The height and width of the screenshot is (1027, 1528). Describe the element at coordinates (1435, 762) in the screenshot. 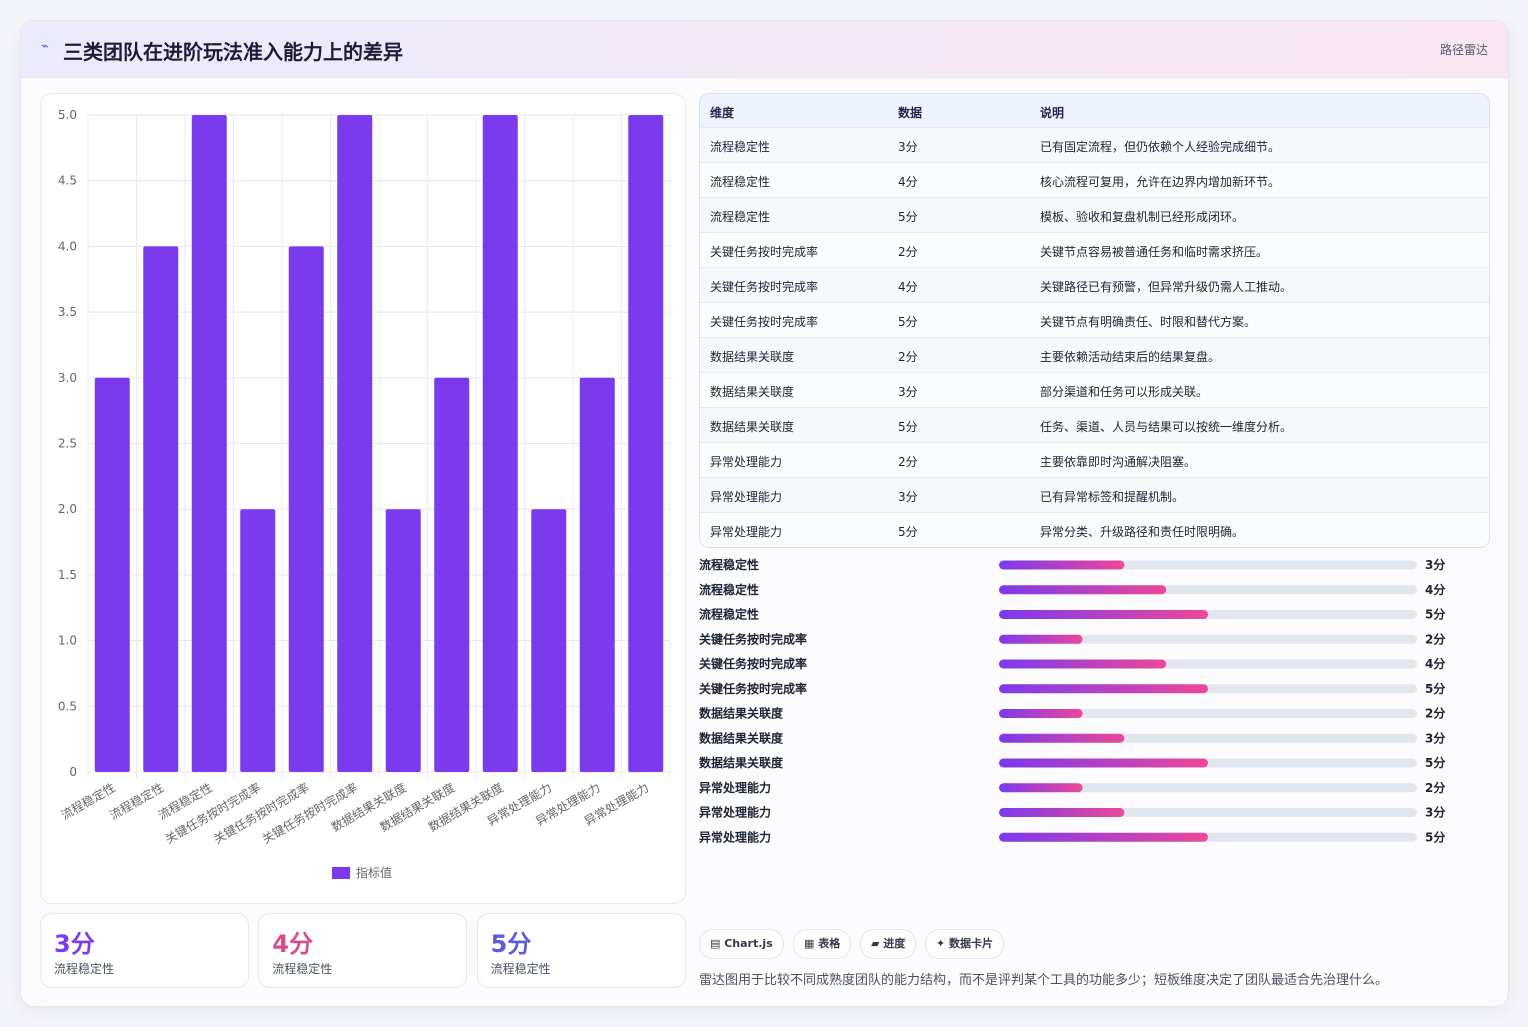

I see `progress-value: 5分` at that location.